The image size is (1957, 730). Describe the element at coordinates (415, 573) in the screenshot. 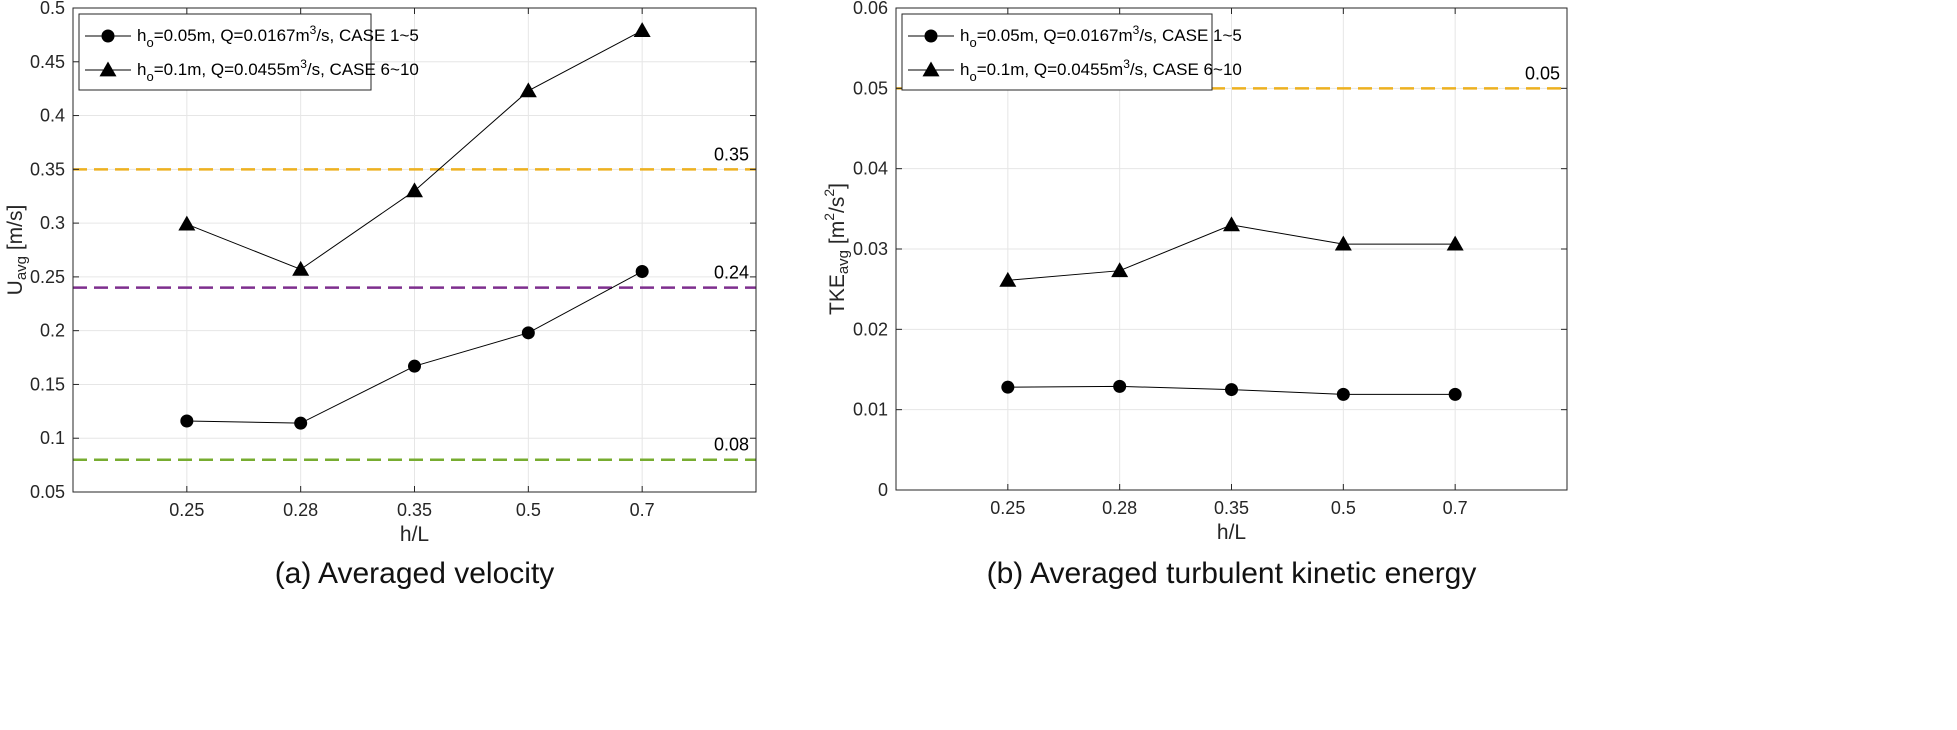

I see `chart-caption: (a) Averaged velocity` at that location.